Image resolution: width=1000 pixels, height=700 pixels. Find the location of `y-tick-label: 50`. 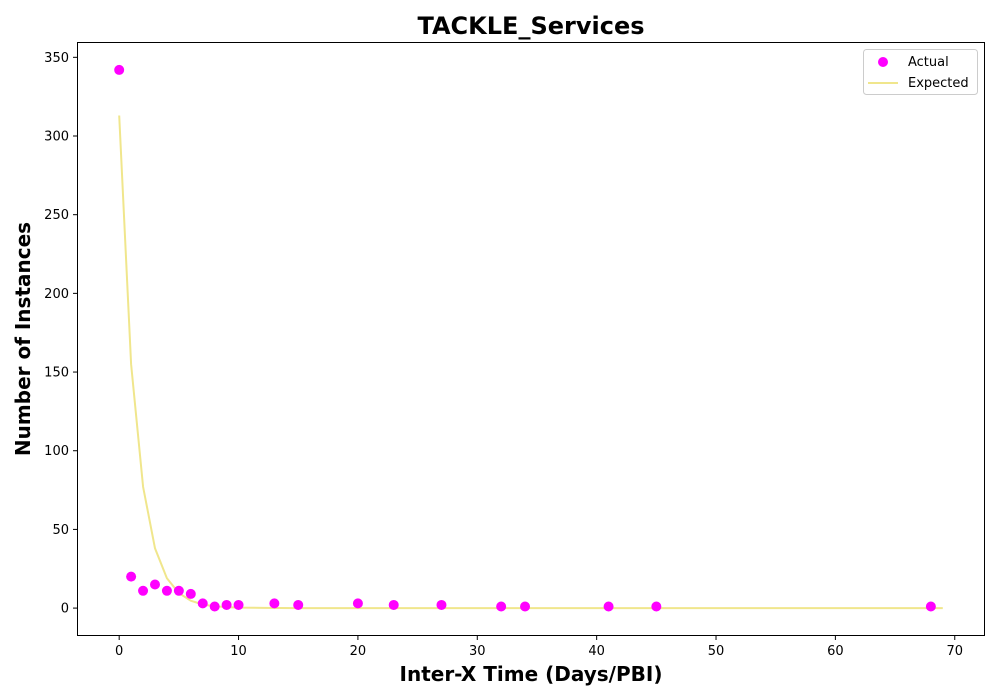

y-tick-label: 50 is located at coordinates (60, 530).